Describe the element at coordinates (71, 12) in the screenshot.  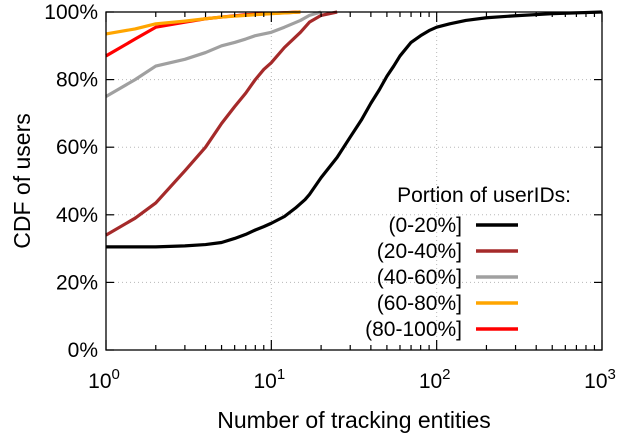
I see `y-tick-label: 100%` at that location.